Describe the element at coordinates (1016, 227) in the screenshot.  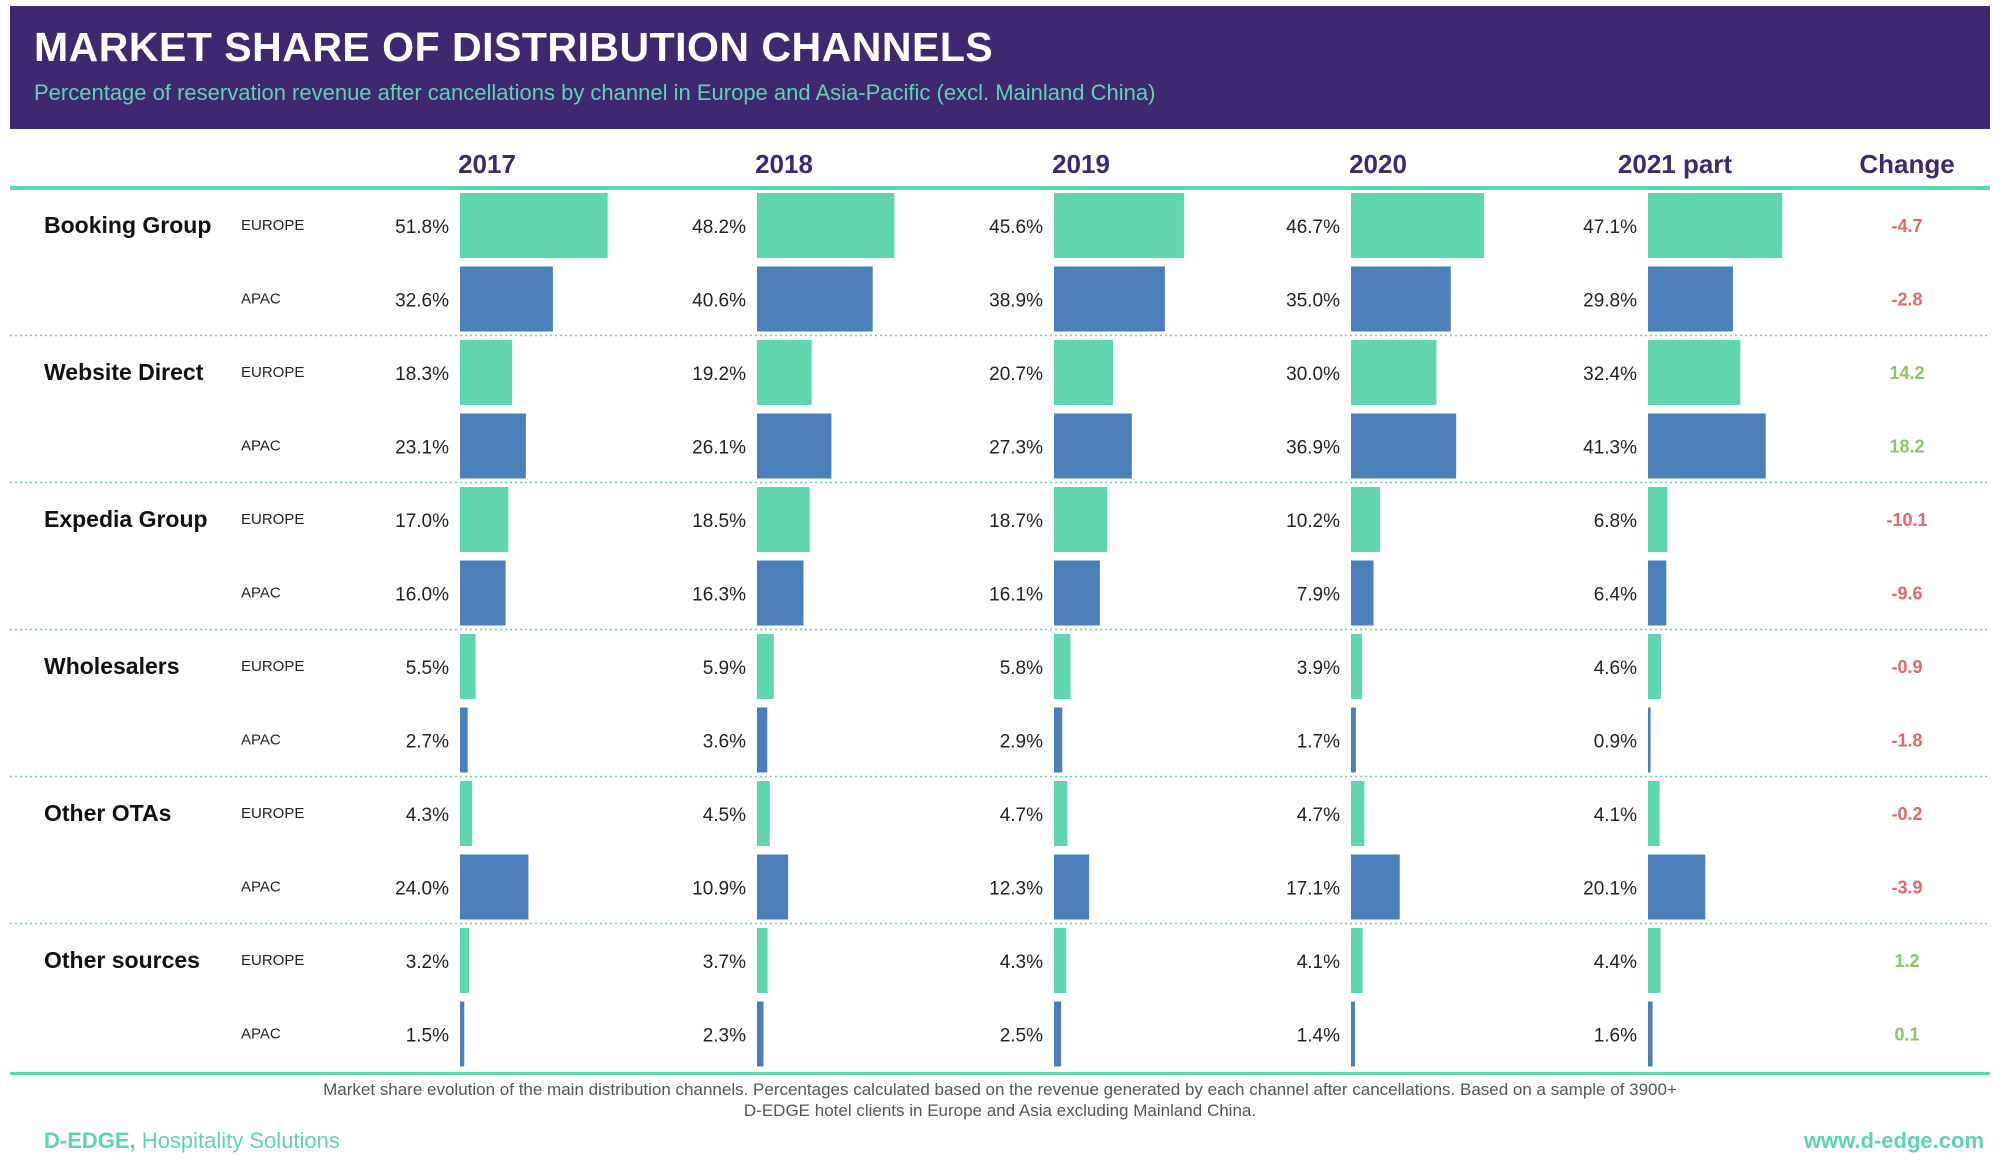
I see `value-label: 45.6%` at that location.